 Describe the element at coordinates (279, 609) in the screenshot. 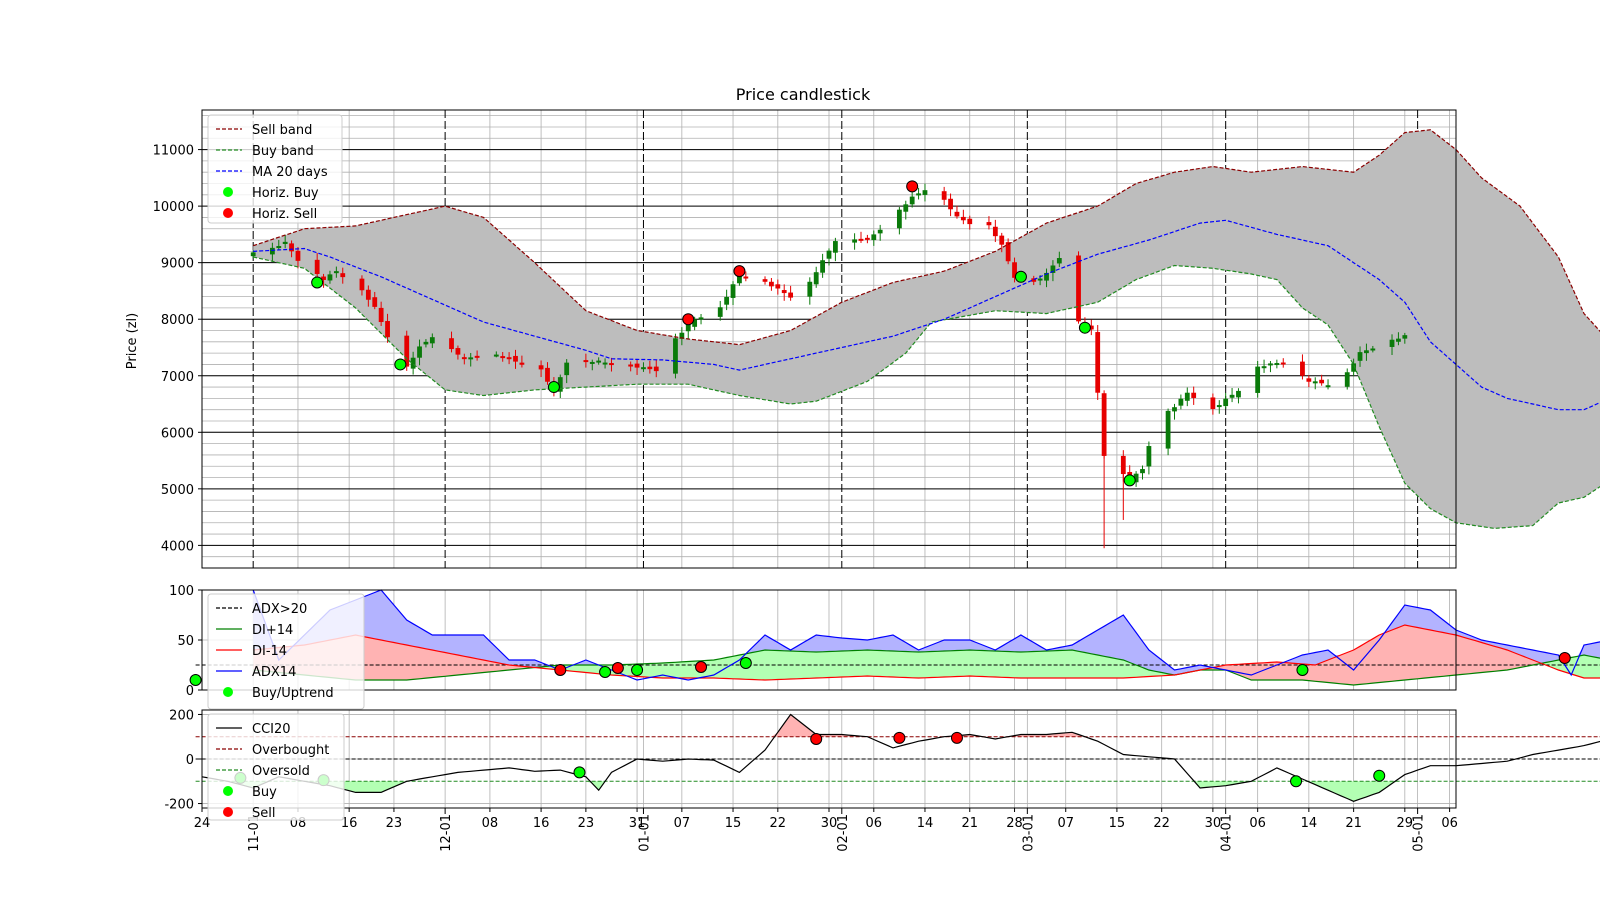

I see `legend-label: ADX>20` at that location.